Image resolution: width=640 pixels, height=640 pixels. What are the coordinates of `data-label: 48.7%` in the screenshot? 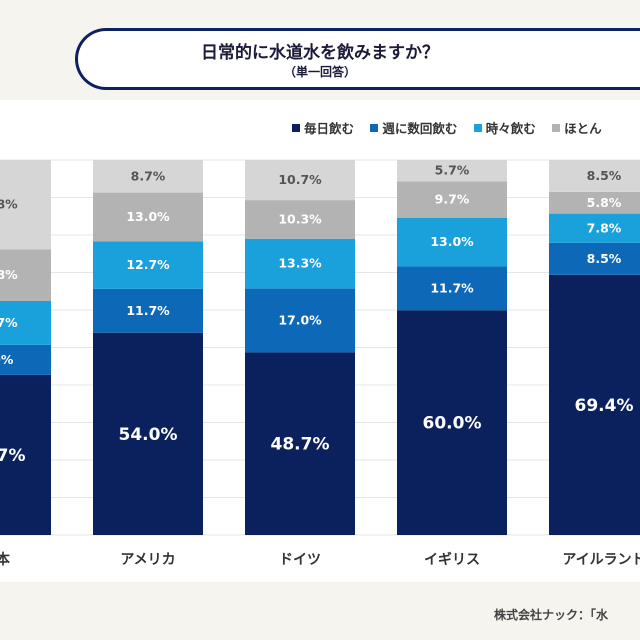 It's located at (300, 445).